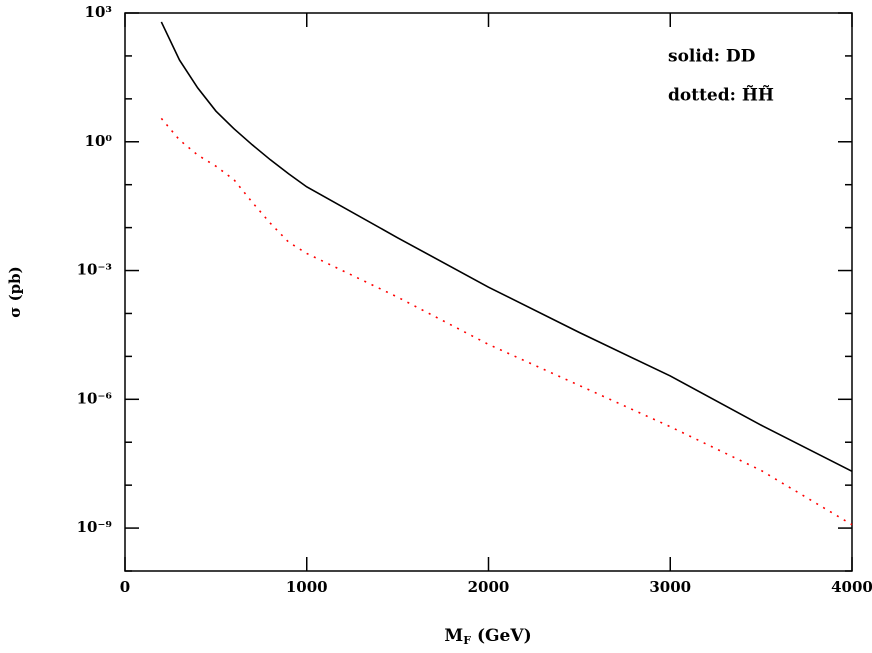 Image resolution: width=872 pixels, height=653 pixels. What do you see at coordinates (851, 587) in the screenshot?
I see `x-tick-label: 4000` at bounding box center [851, 587].